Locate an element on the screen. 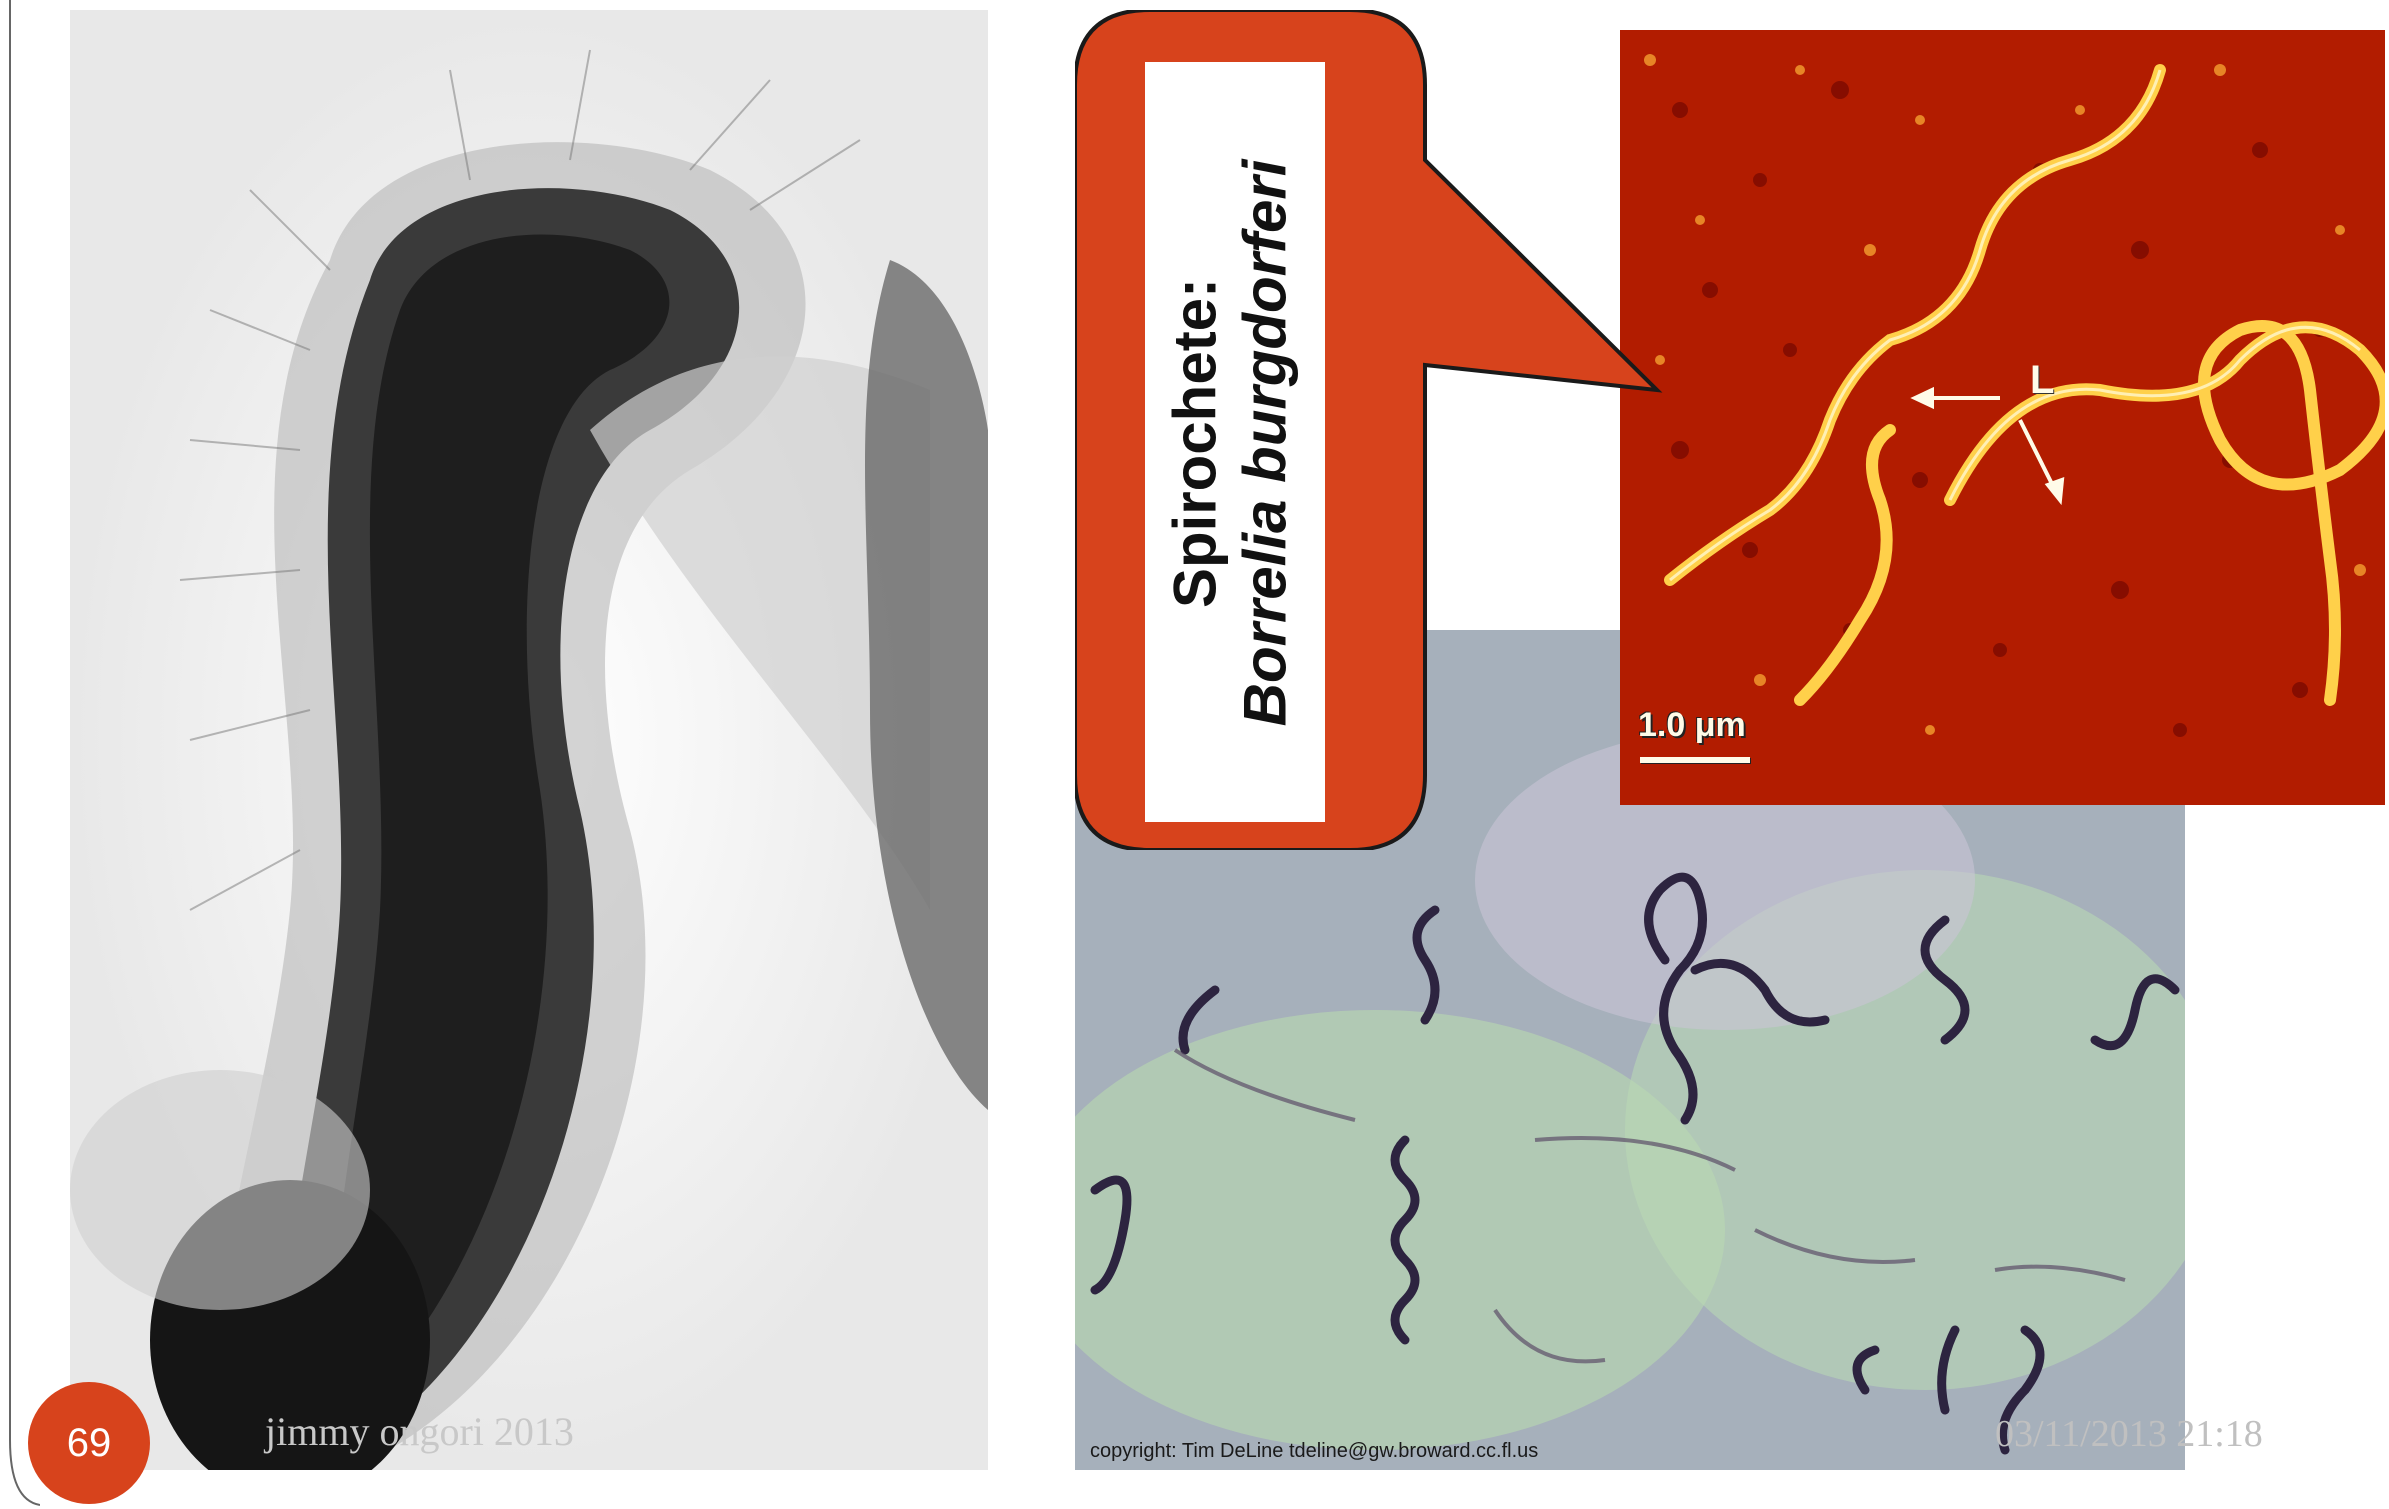  callout-line-1: Spirochete: is located at coordinates (1194, 442).